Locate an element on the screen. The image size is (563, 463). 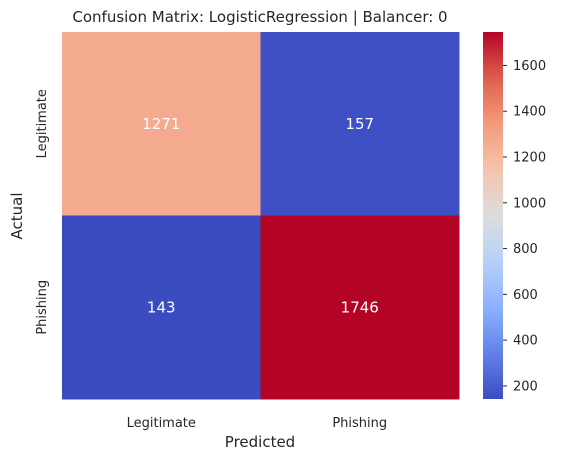
colorbar-tick-label: 800 is located at coordinates (525, 249).